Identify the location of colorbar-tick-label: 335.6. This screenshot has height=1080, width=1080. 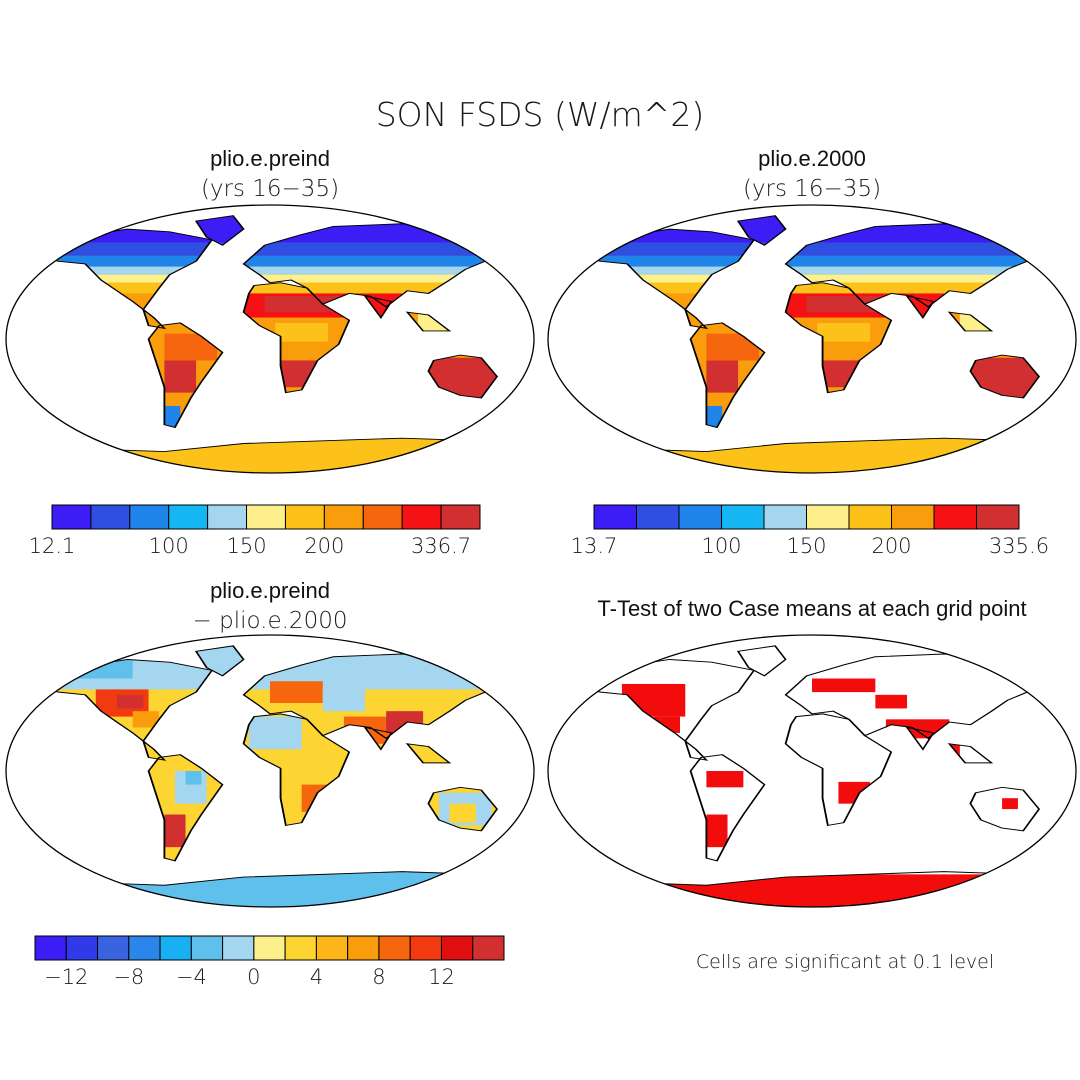
(1019, 546).